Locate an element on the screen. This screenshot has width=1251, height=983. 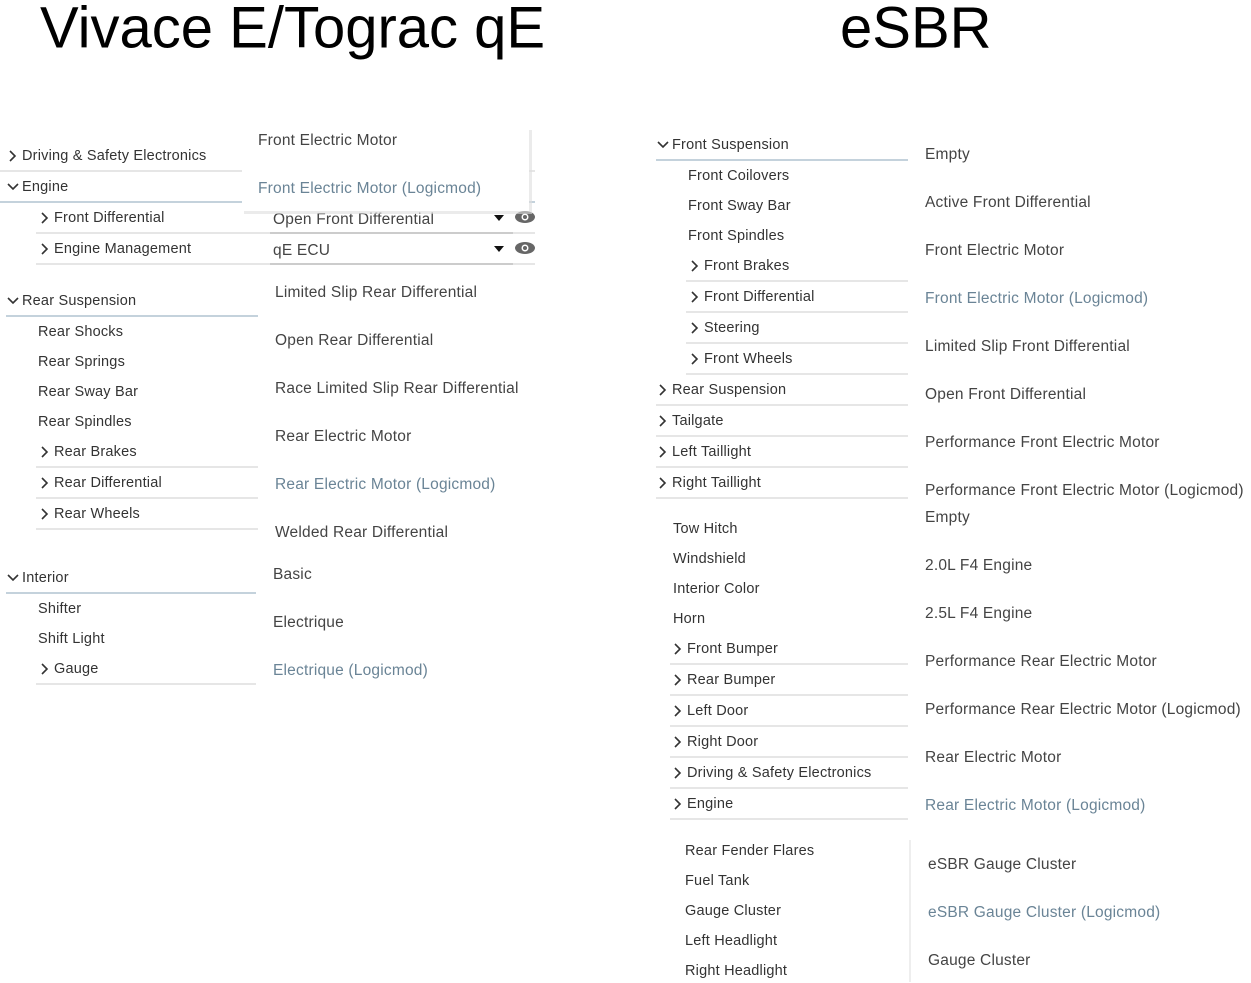
tree-item: Steering is located at coordinates (732, 328).